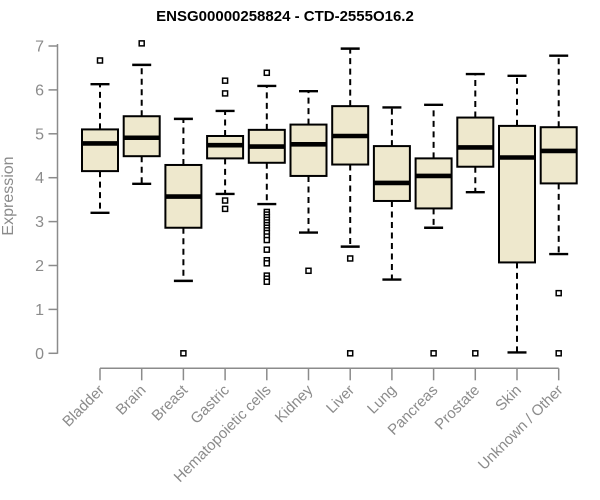 The image size is (600, 500). I want to click on x-tick-label: Prostate, so click(458, 408).